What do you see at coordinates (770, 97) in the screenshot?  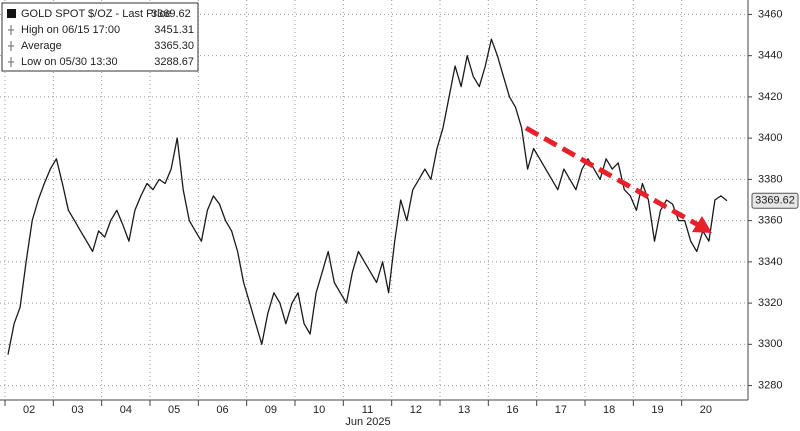 I see `y-tick-label: 3420` at bounding box center [770, 97].